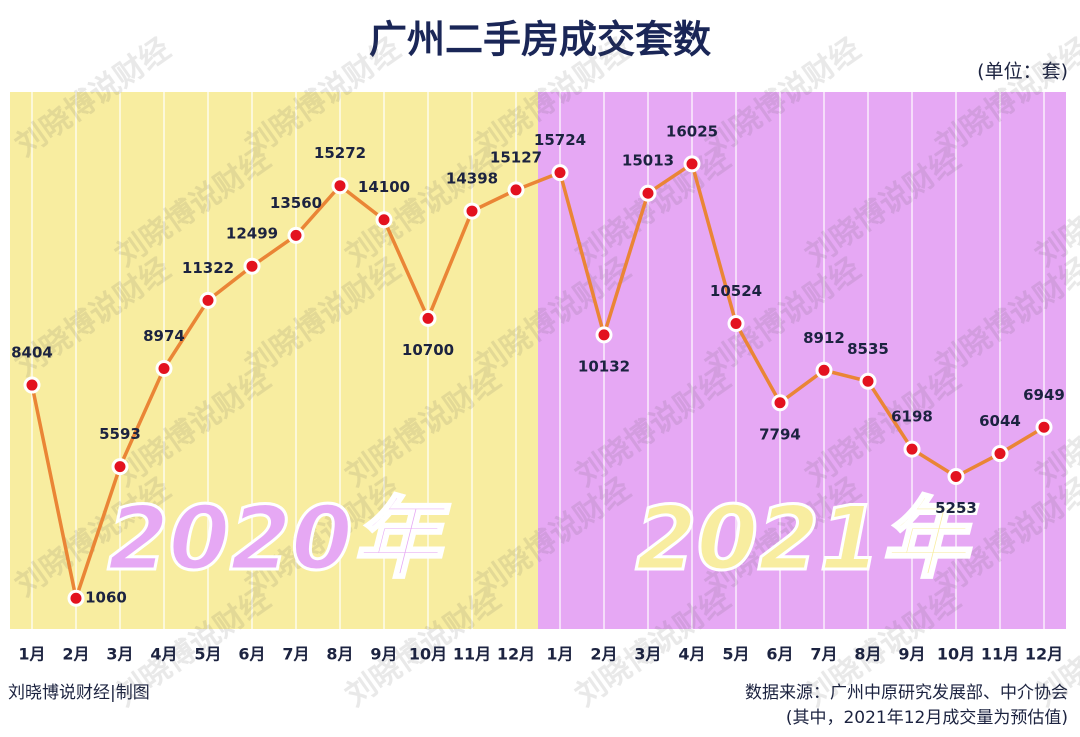  I want to click on value-label: 16025, so click(692, 131).